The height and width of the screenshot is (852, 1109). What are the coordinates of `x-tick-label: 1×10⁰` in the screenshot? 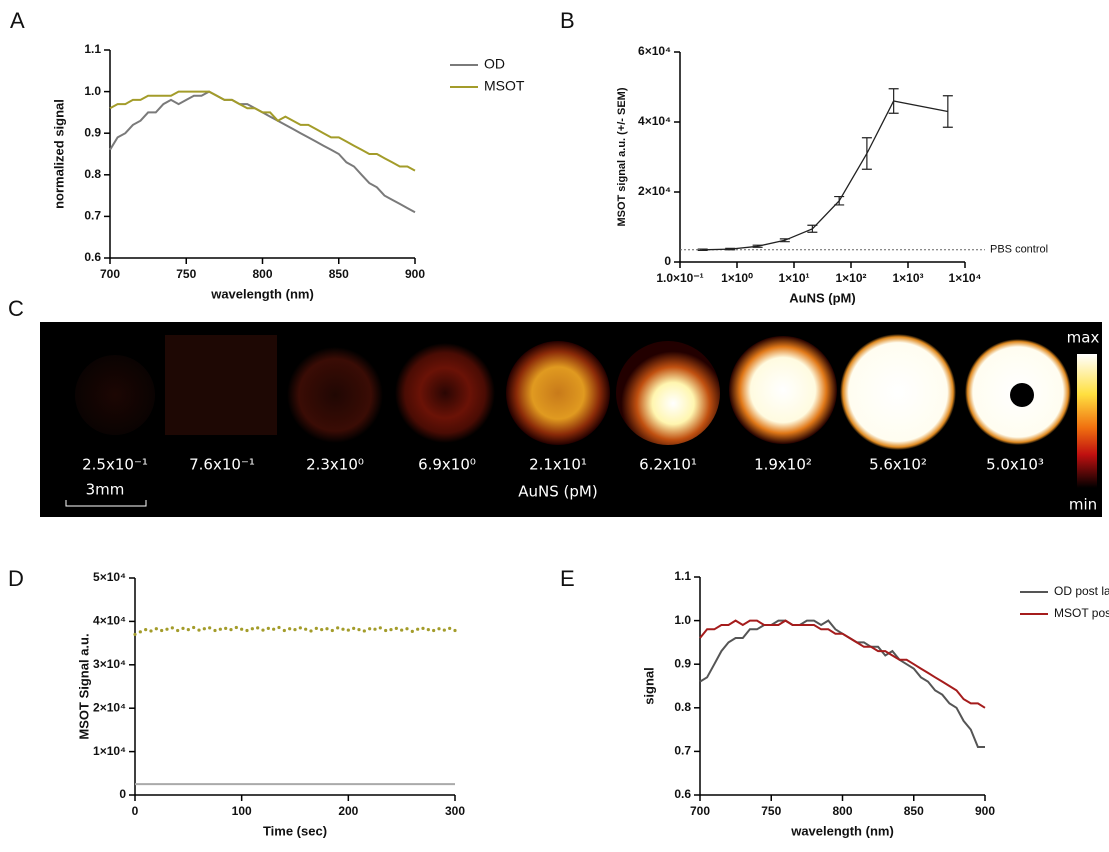 It's located at (737, 278).